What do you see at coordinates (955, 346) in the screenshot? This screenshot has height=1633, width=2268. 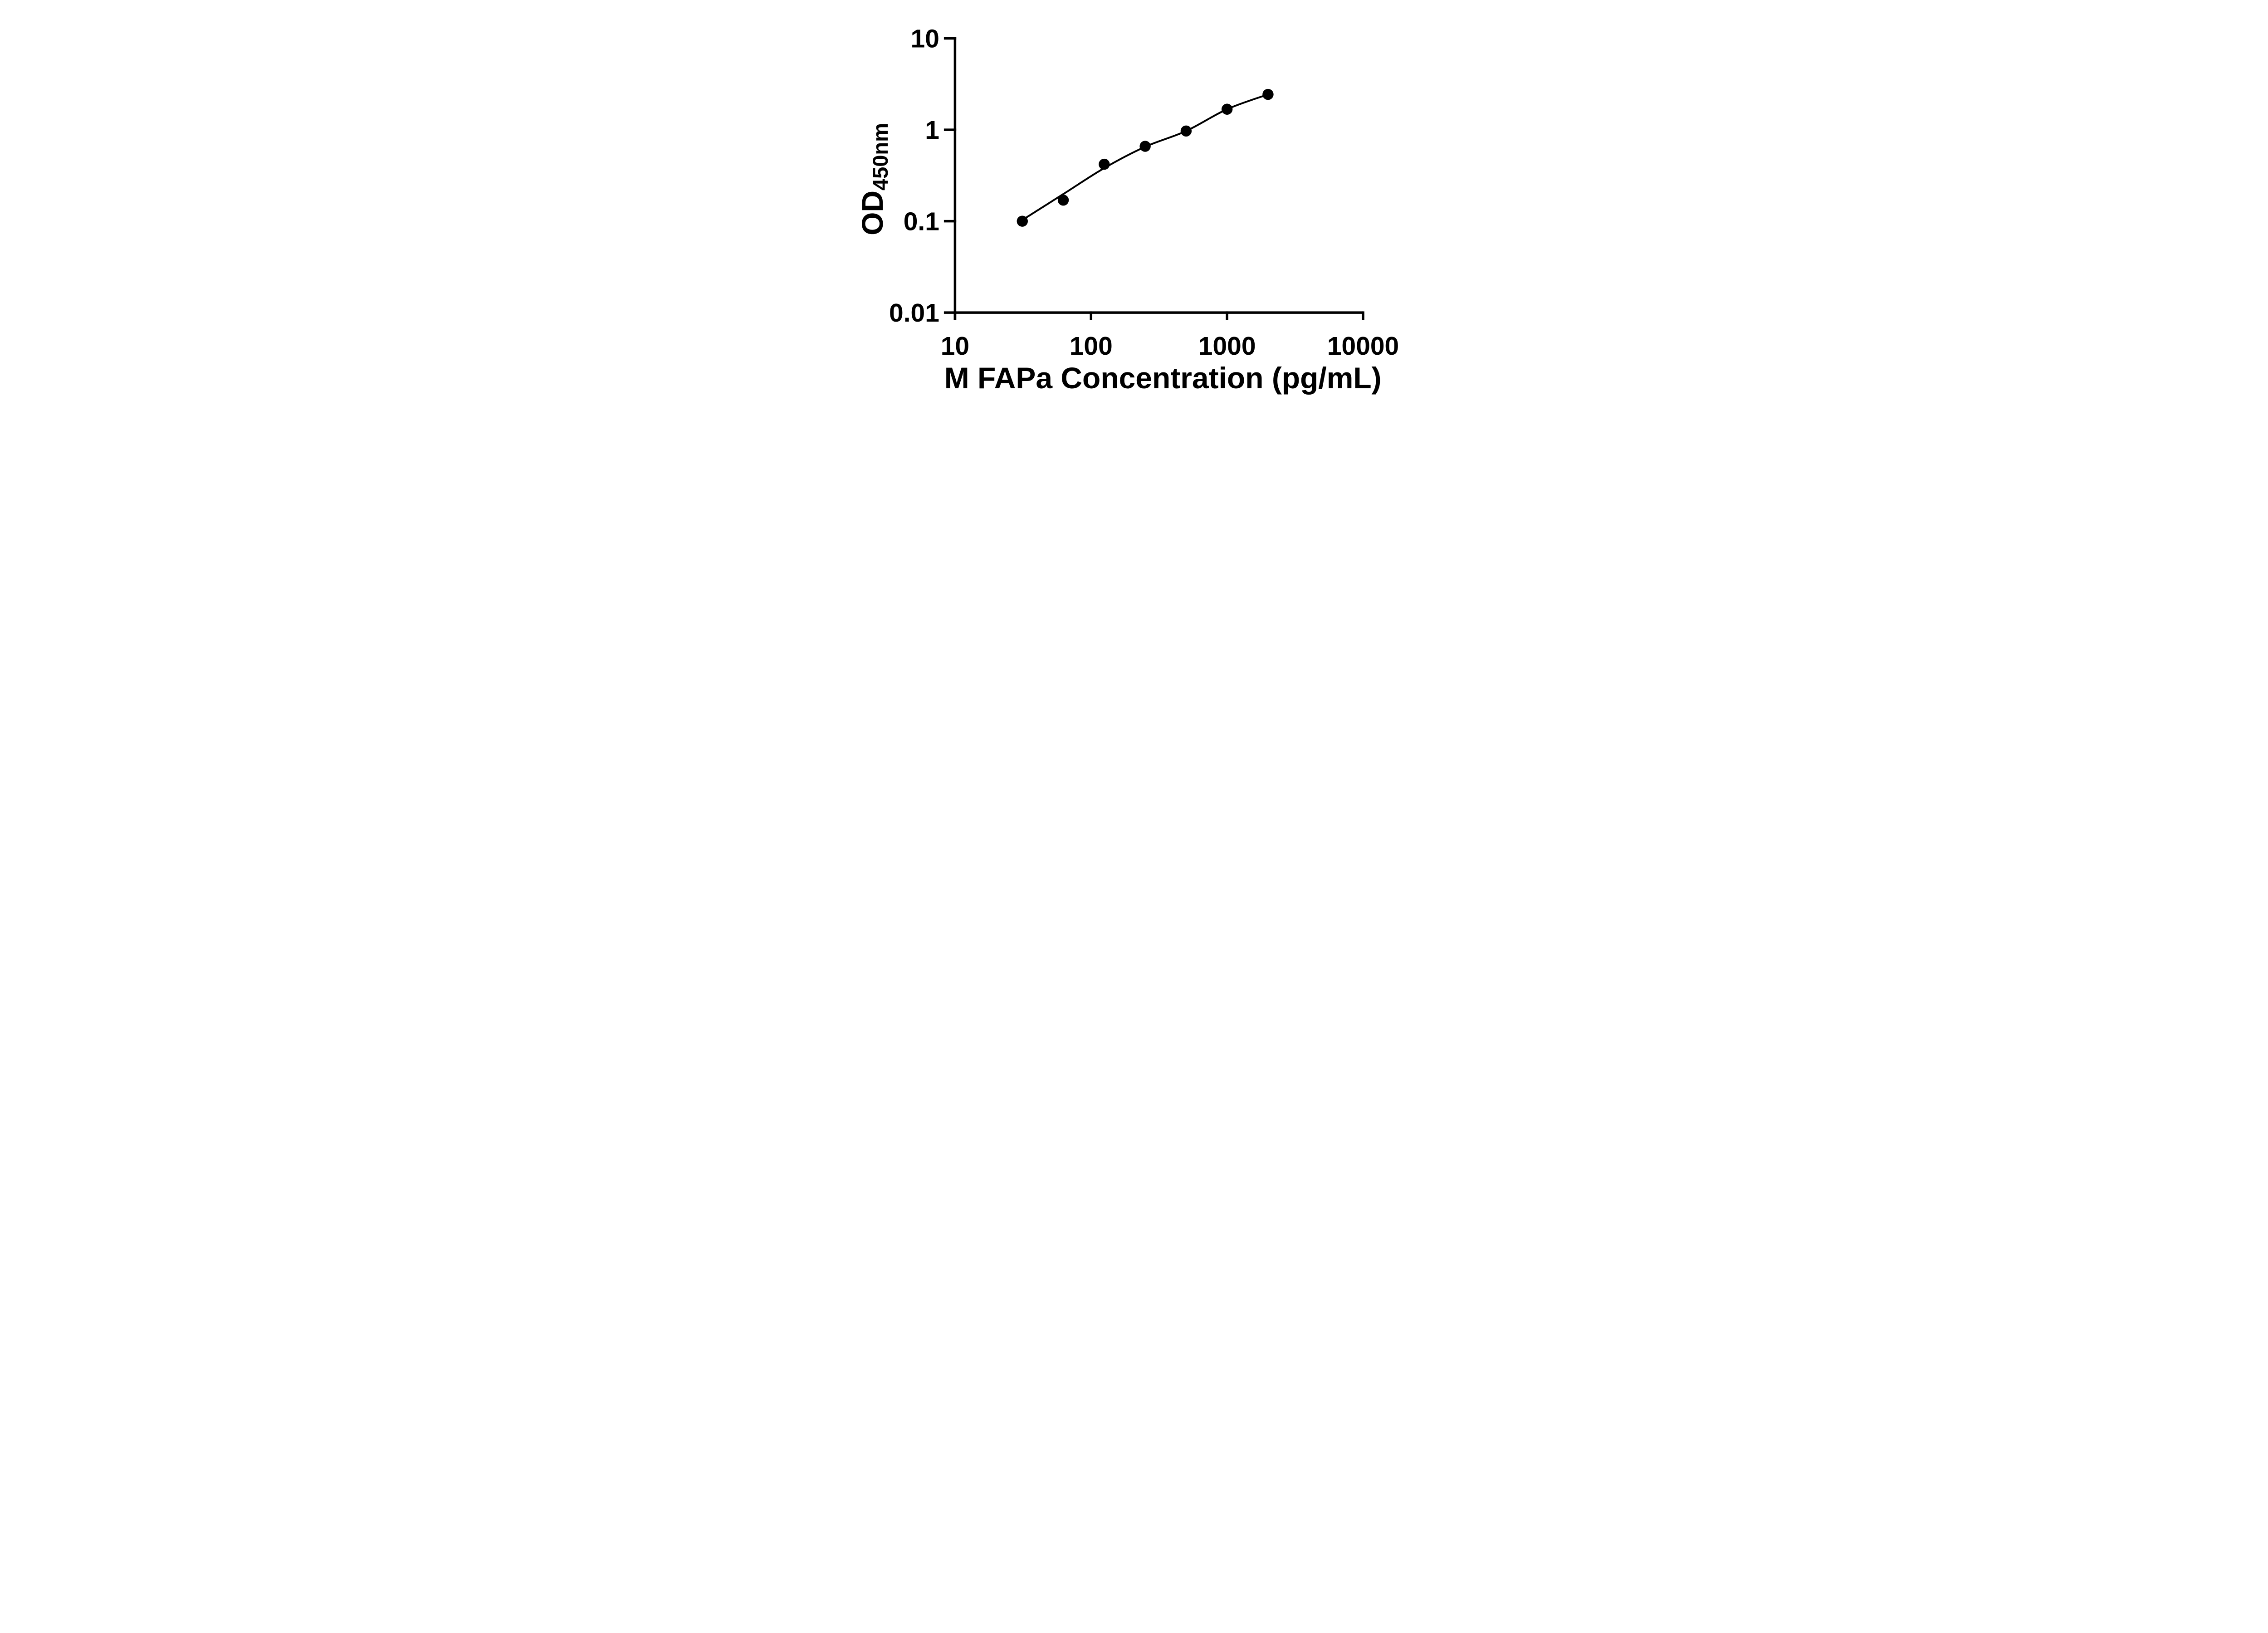 I see `x-tick-label: 10` at bounding box center [955, 346].